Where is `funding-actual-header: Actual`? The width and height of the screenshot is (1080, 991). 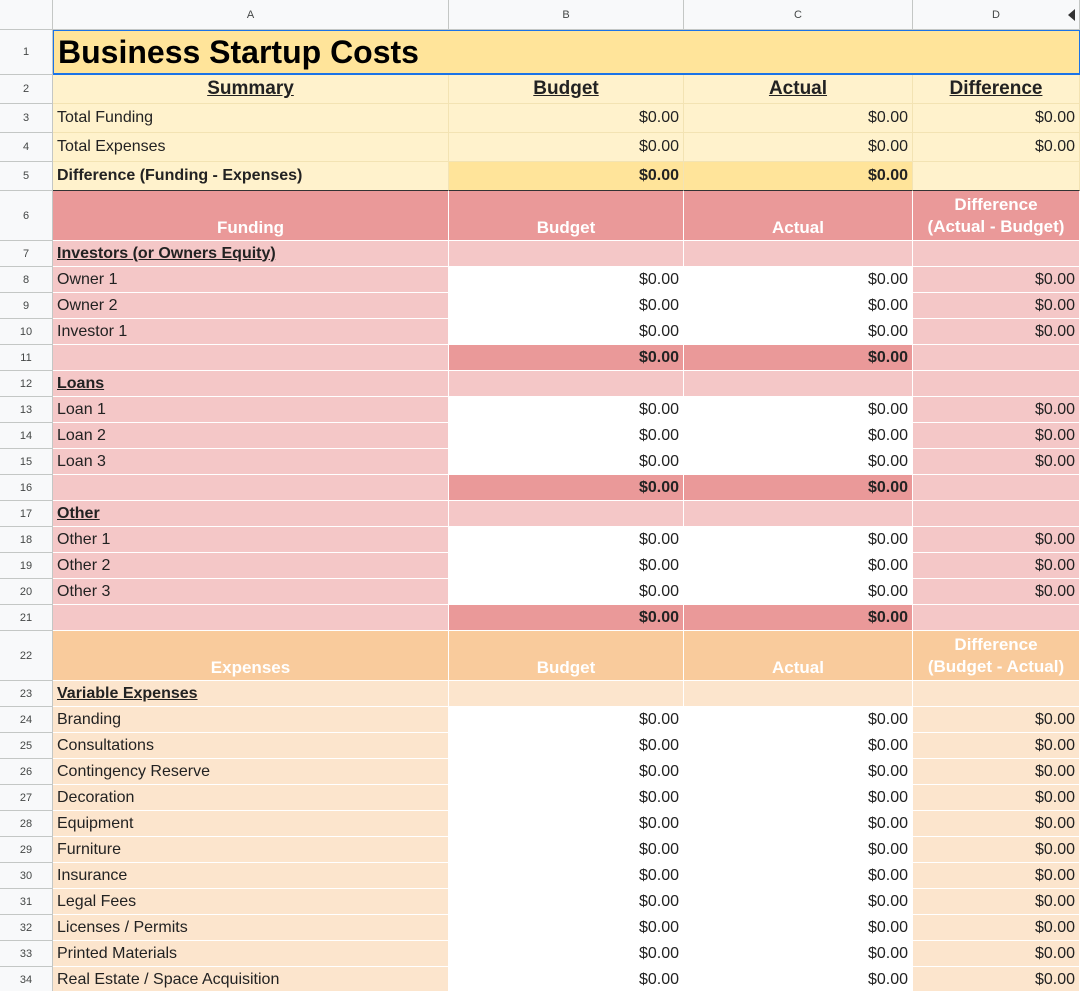 funding-actual-header: Actual is located at coordinates (798, 216).